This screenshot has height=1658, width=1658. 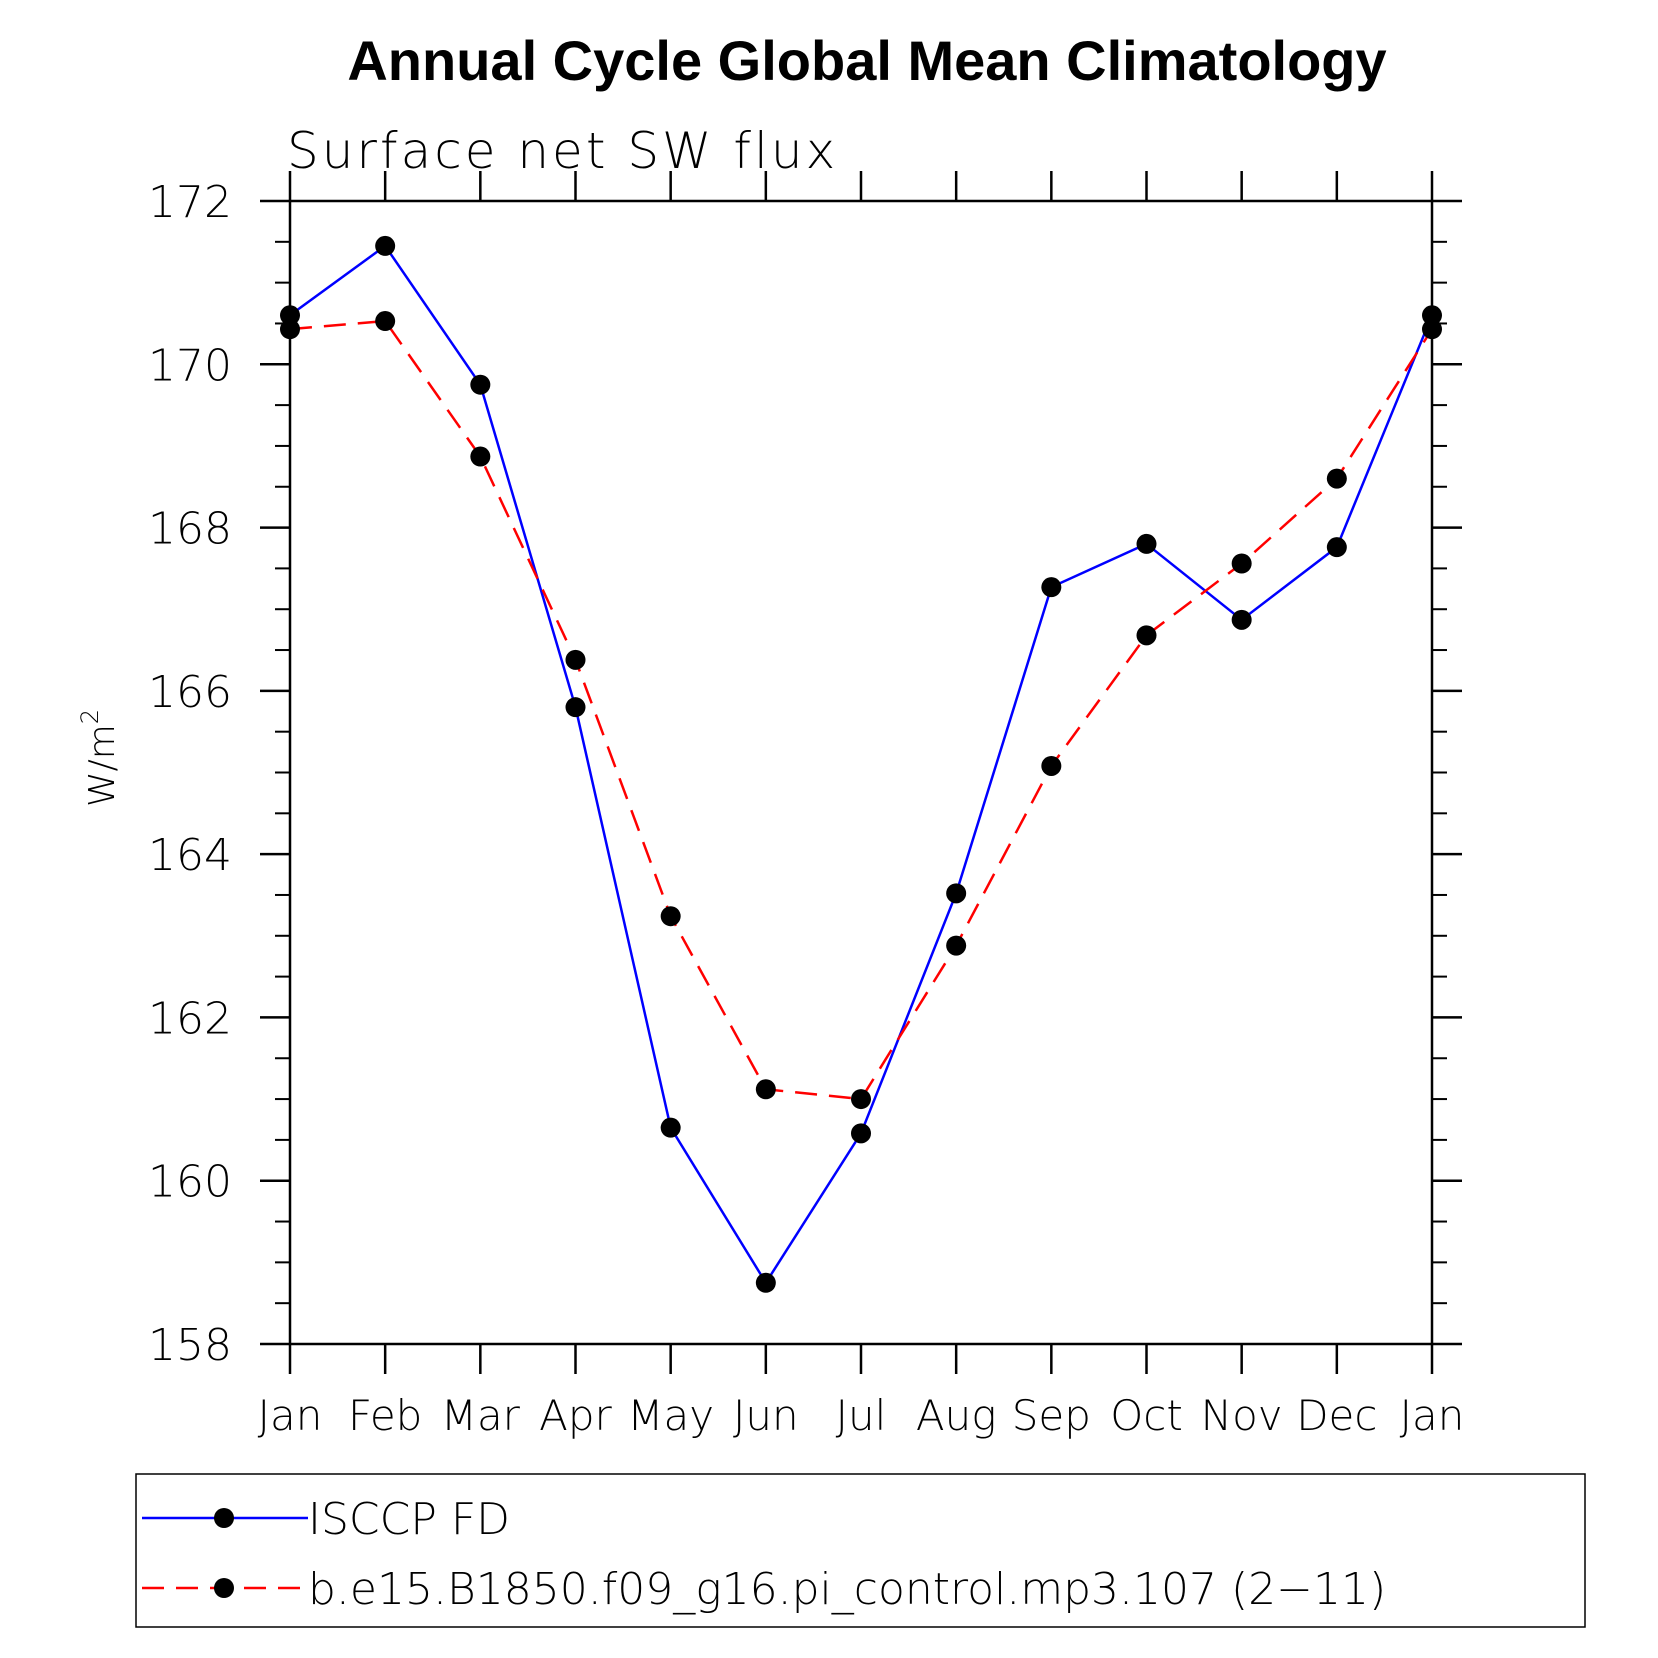 I want to click on x-tick-label: Sep, so click(x=1051, y=1415).